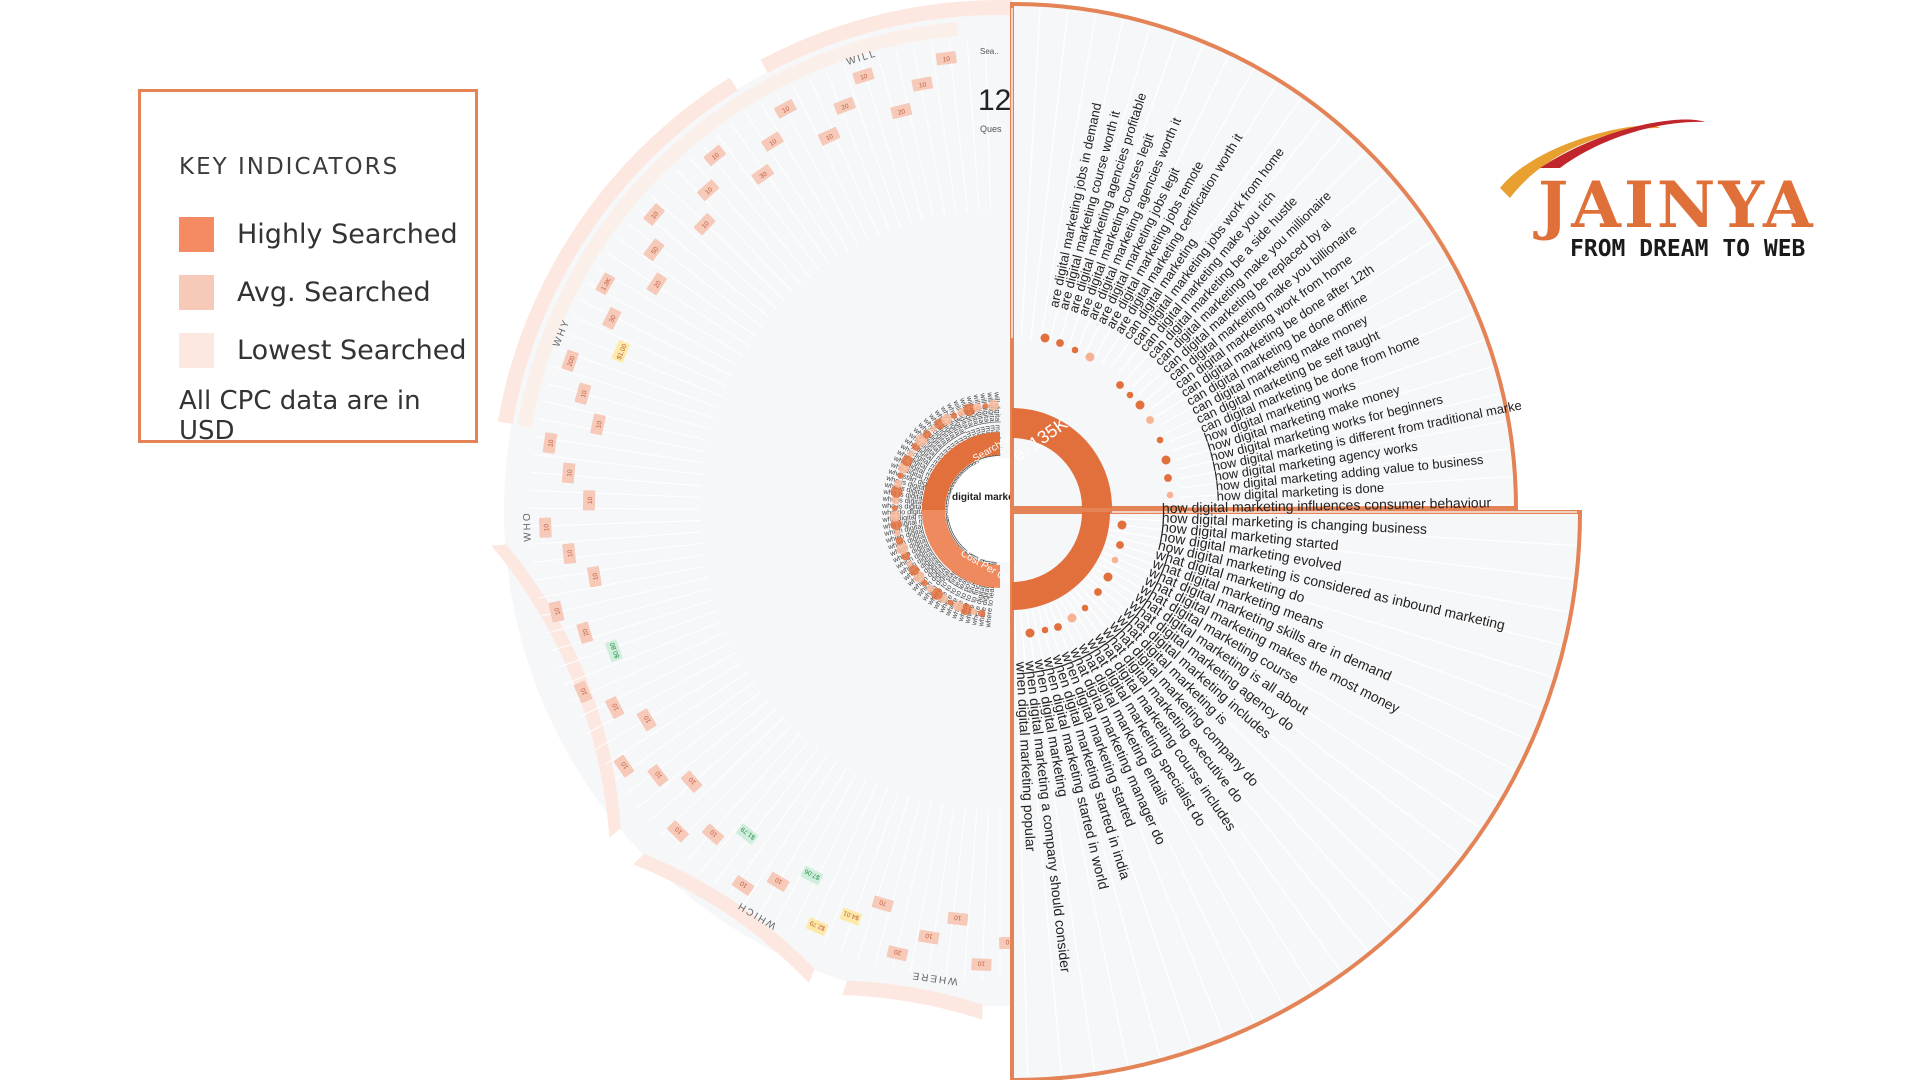 The width and height of the screenshot is (1920, 1080). Describe the element at coordinates (347, 234) in the screenshot. I see `legend-label: Highly Searched` at that location.